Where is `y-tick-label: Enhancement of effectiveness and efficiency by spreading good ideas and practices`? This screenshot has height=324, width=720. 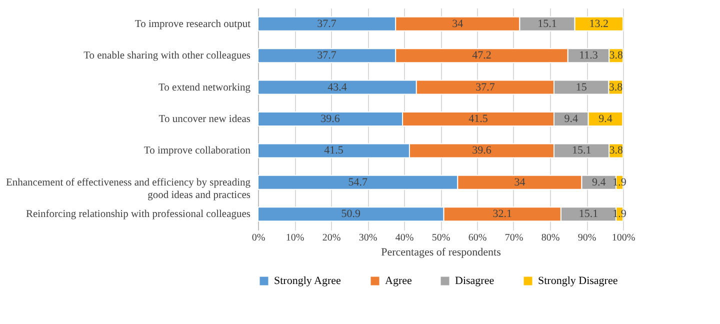 y-tick-label: Enhancement of effectiveness and efficiency by spreading good ideas and practices is located at coordinates (129, 189).